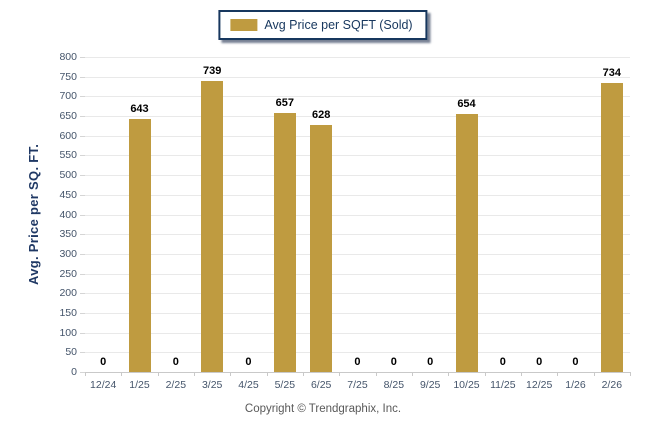  What do you see at coordinates (212, 71) in the screenshot?
I see `bar-value-label: 739` at bounding box center [212, 71].